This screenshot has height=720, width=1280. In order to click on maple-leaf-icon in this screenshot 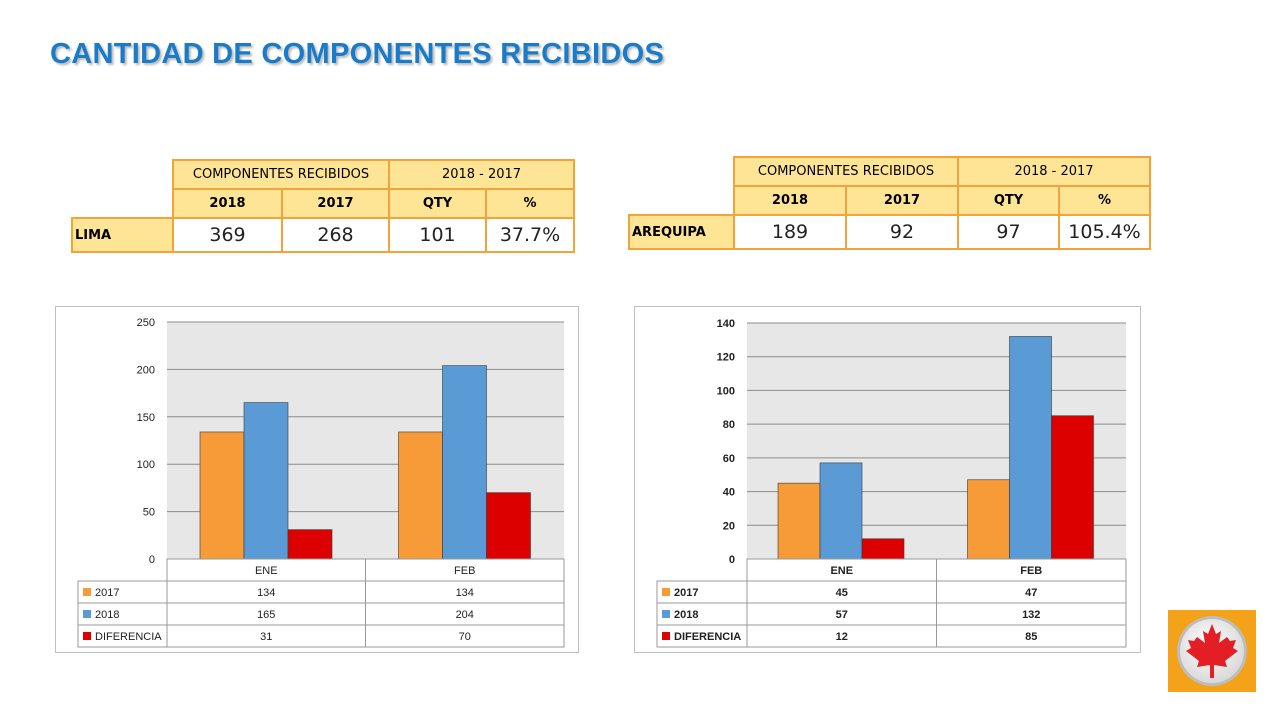, I will do `click(1212, 651)`.